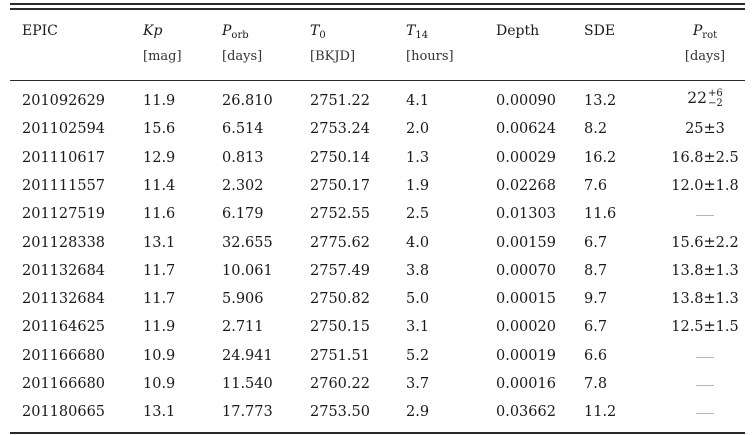 The image size is (756, 435). I want to click on cell-sde: 7.6, so click(596, 185).